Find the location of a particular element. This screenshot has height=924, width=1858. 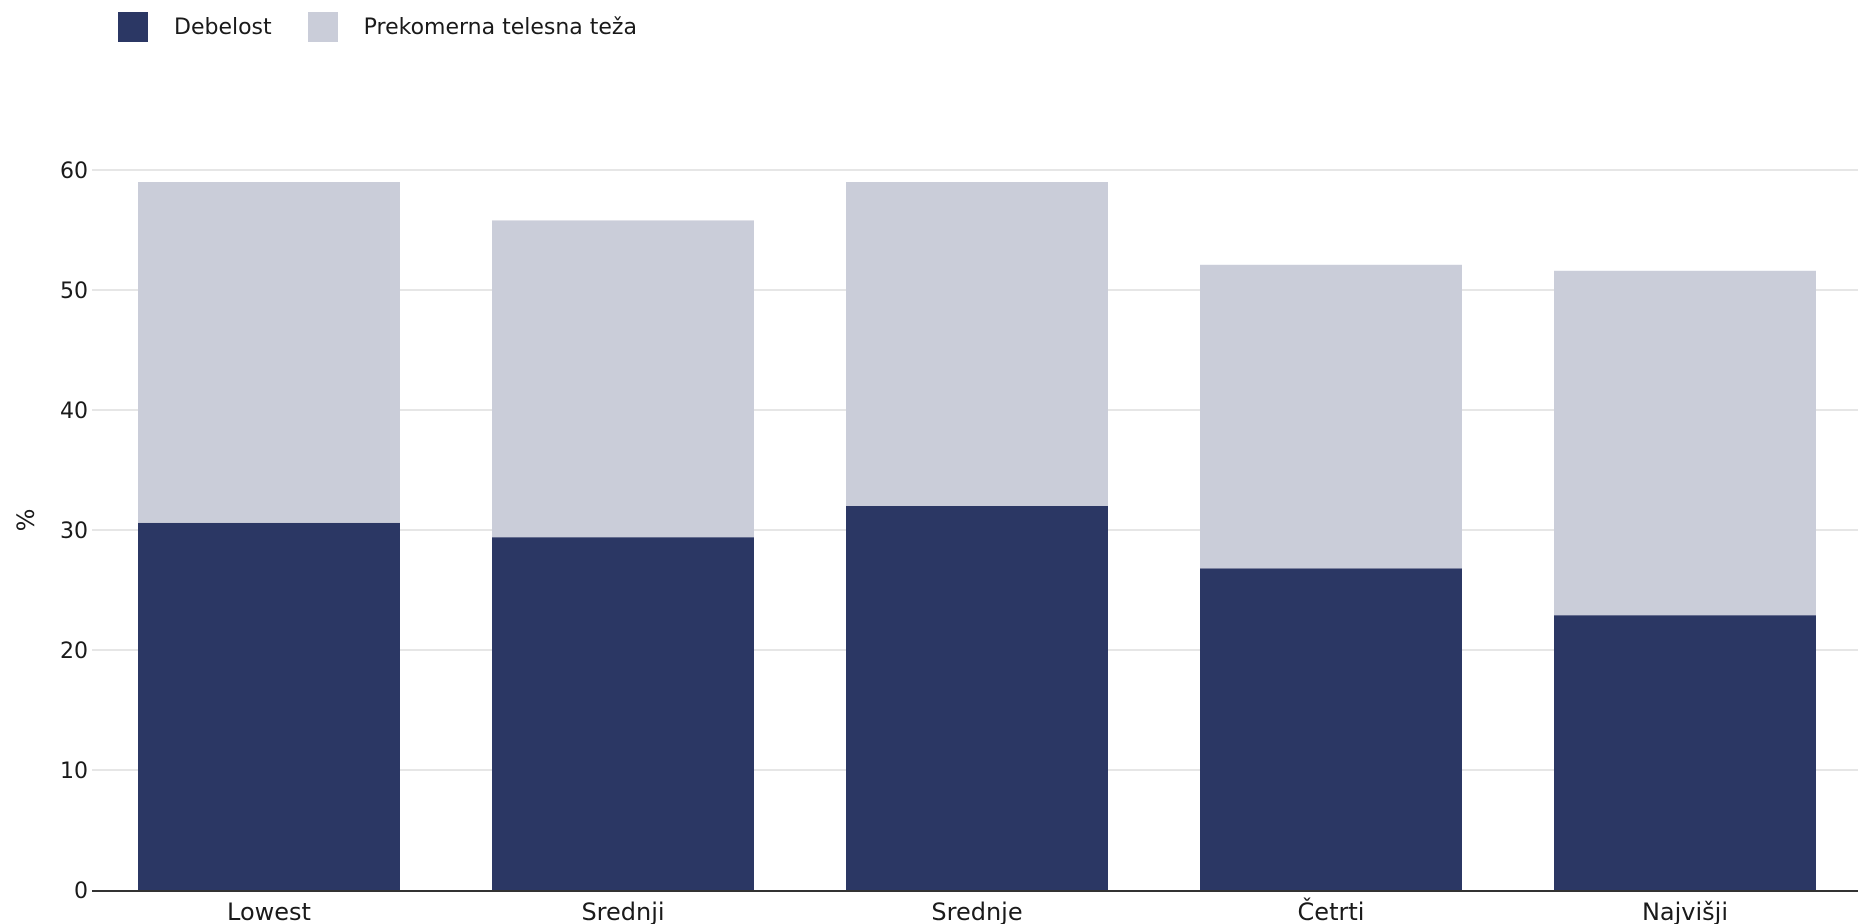

y-tick-label: 0 is located at coordinates (81, 891).